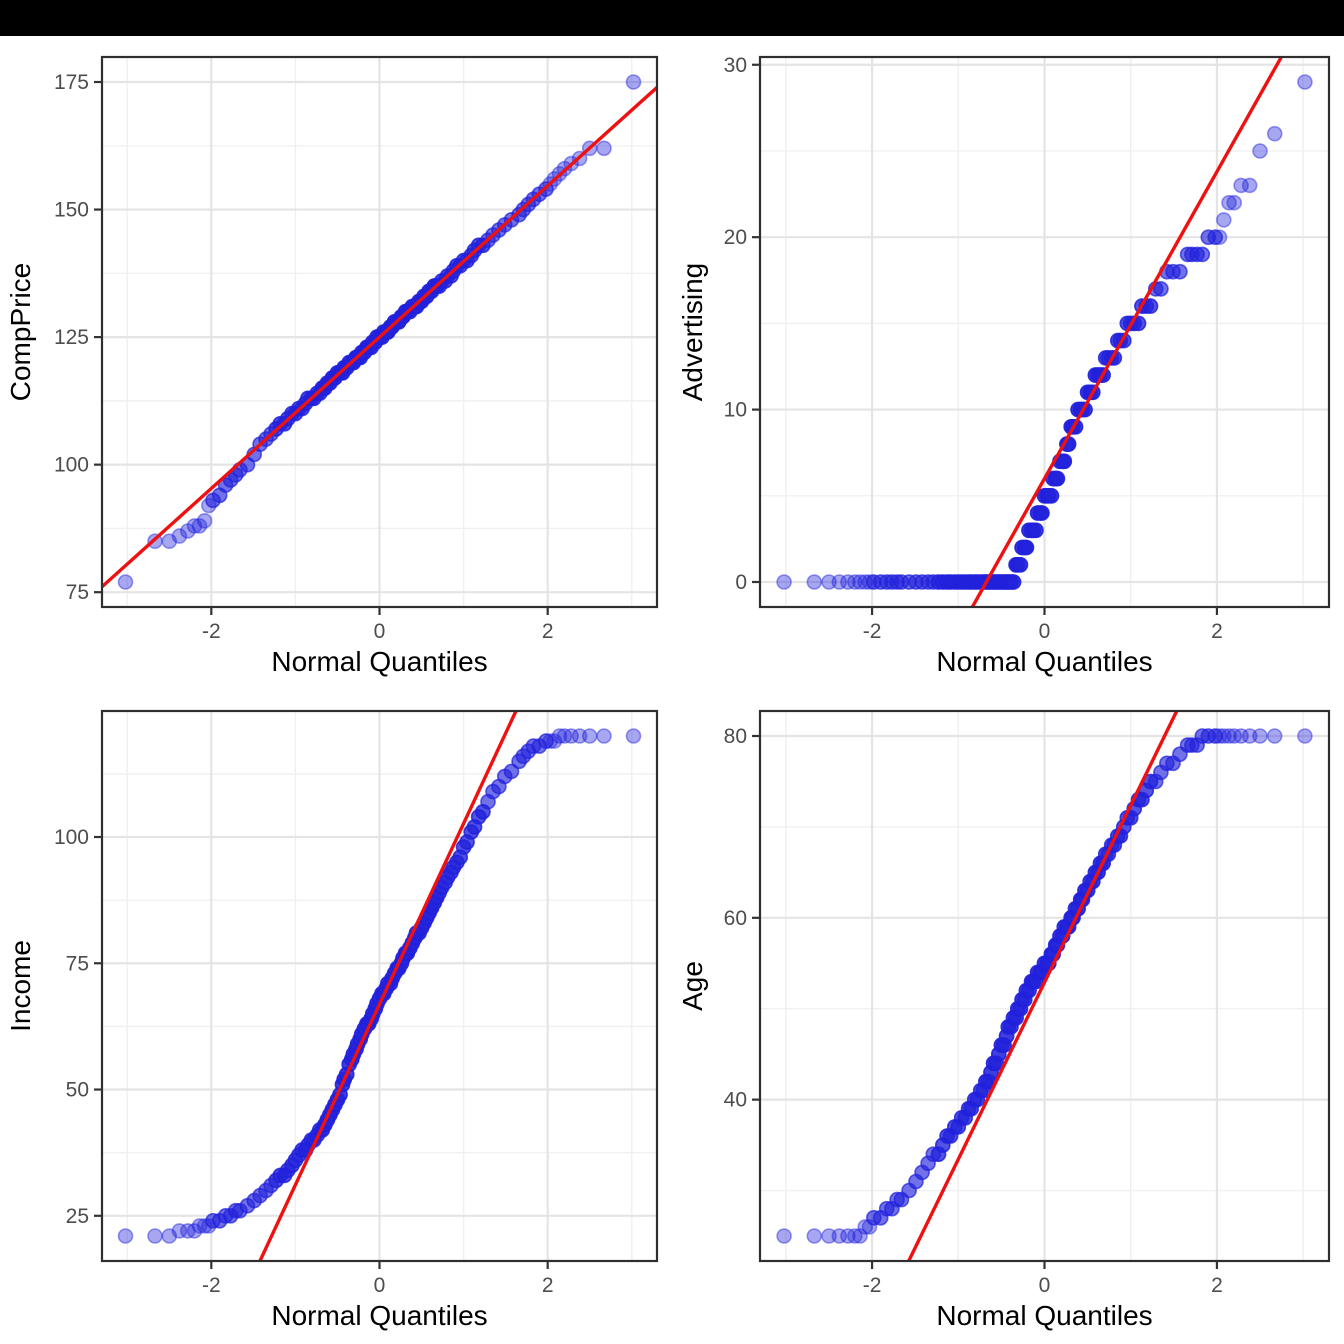 The width and height of the screenshot is (1344, 1344). Describe the element at coordinates (872, 631) in the screenshot. I see `x-tick-label: -2` at that location.